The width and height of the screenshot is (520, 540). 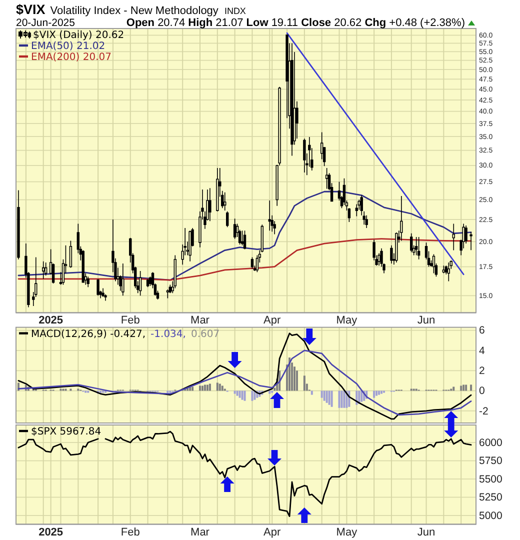 What do you see at coordinates (68, 46) in the screenshot?
I see `legend-label: EMA(50) 21.02` at bounding box center [68, 46].